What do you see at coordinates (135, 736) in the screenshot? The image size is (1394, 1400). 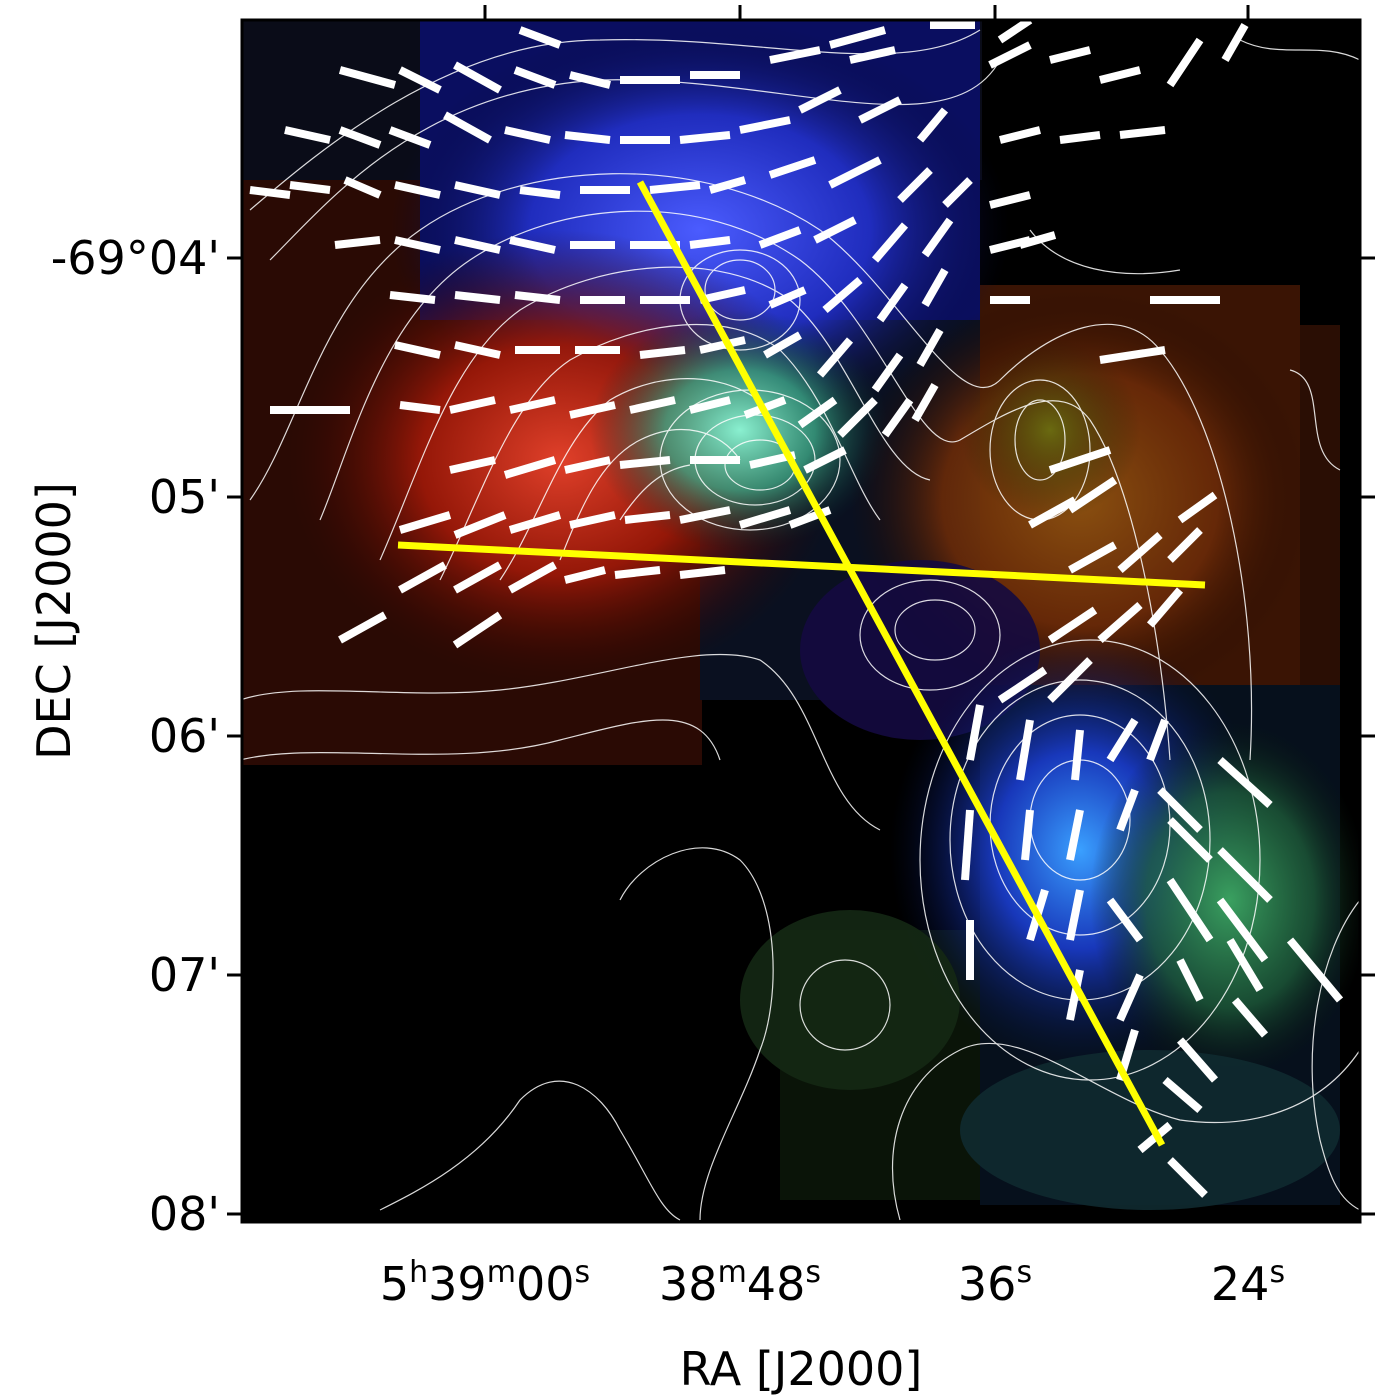 I see `y-tick-labels: -69°04' 05' 06' 07' 08'` at bounding box center [135, 736].